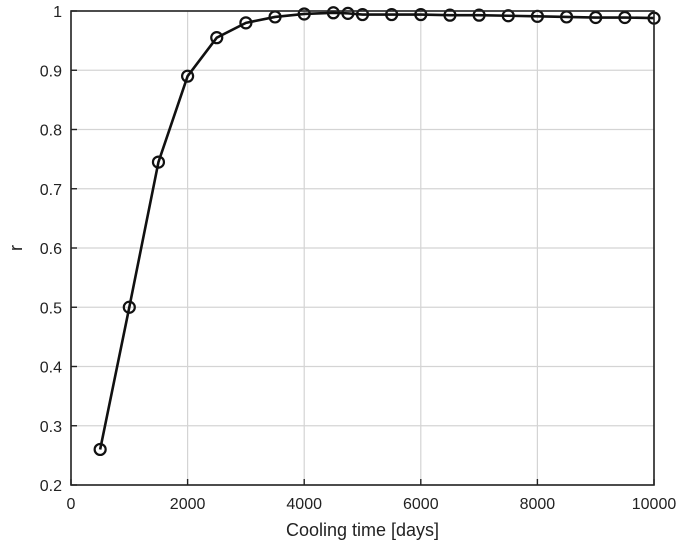  I want to click on y-tick-label: 1, so click(57, 12).